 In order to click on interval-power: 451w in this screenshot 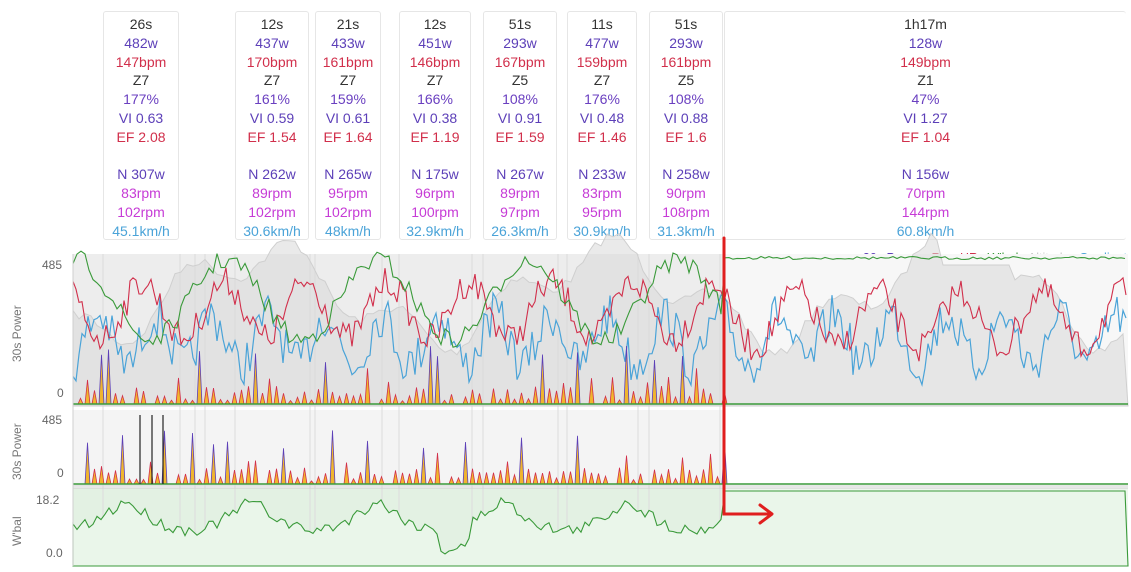, I will do `click(435, 42)`.